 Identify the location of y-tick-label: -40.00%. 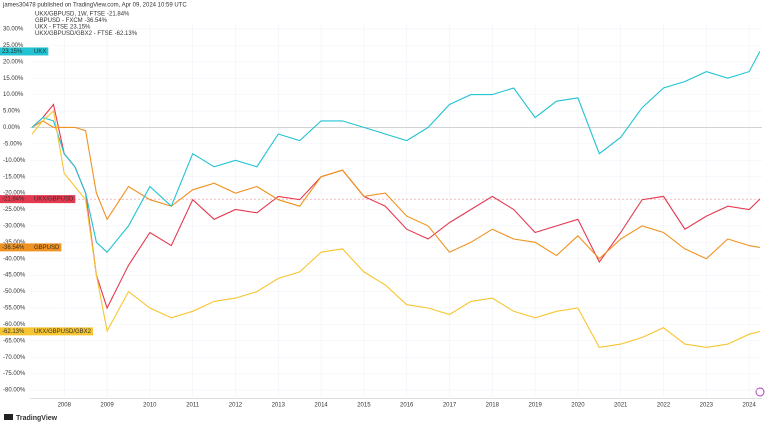
(14, 259).